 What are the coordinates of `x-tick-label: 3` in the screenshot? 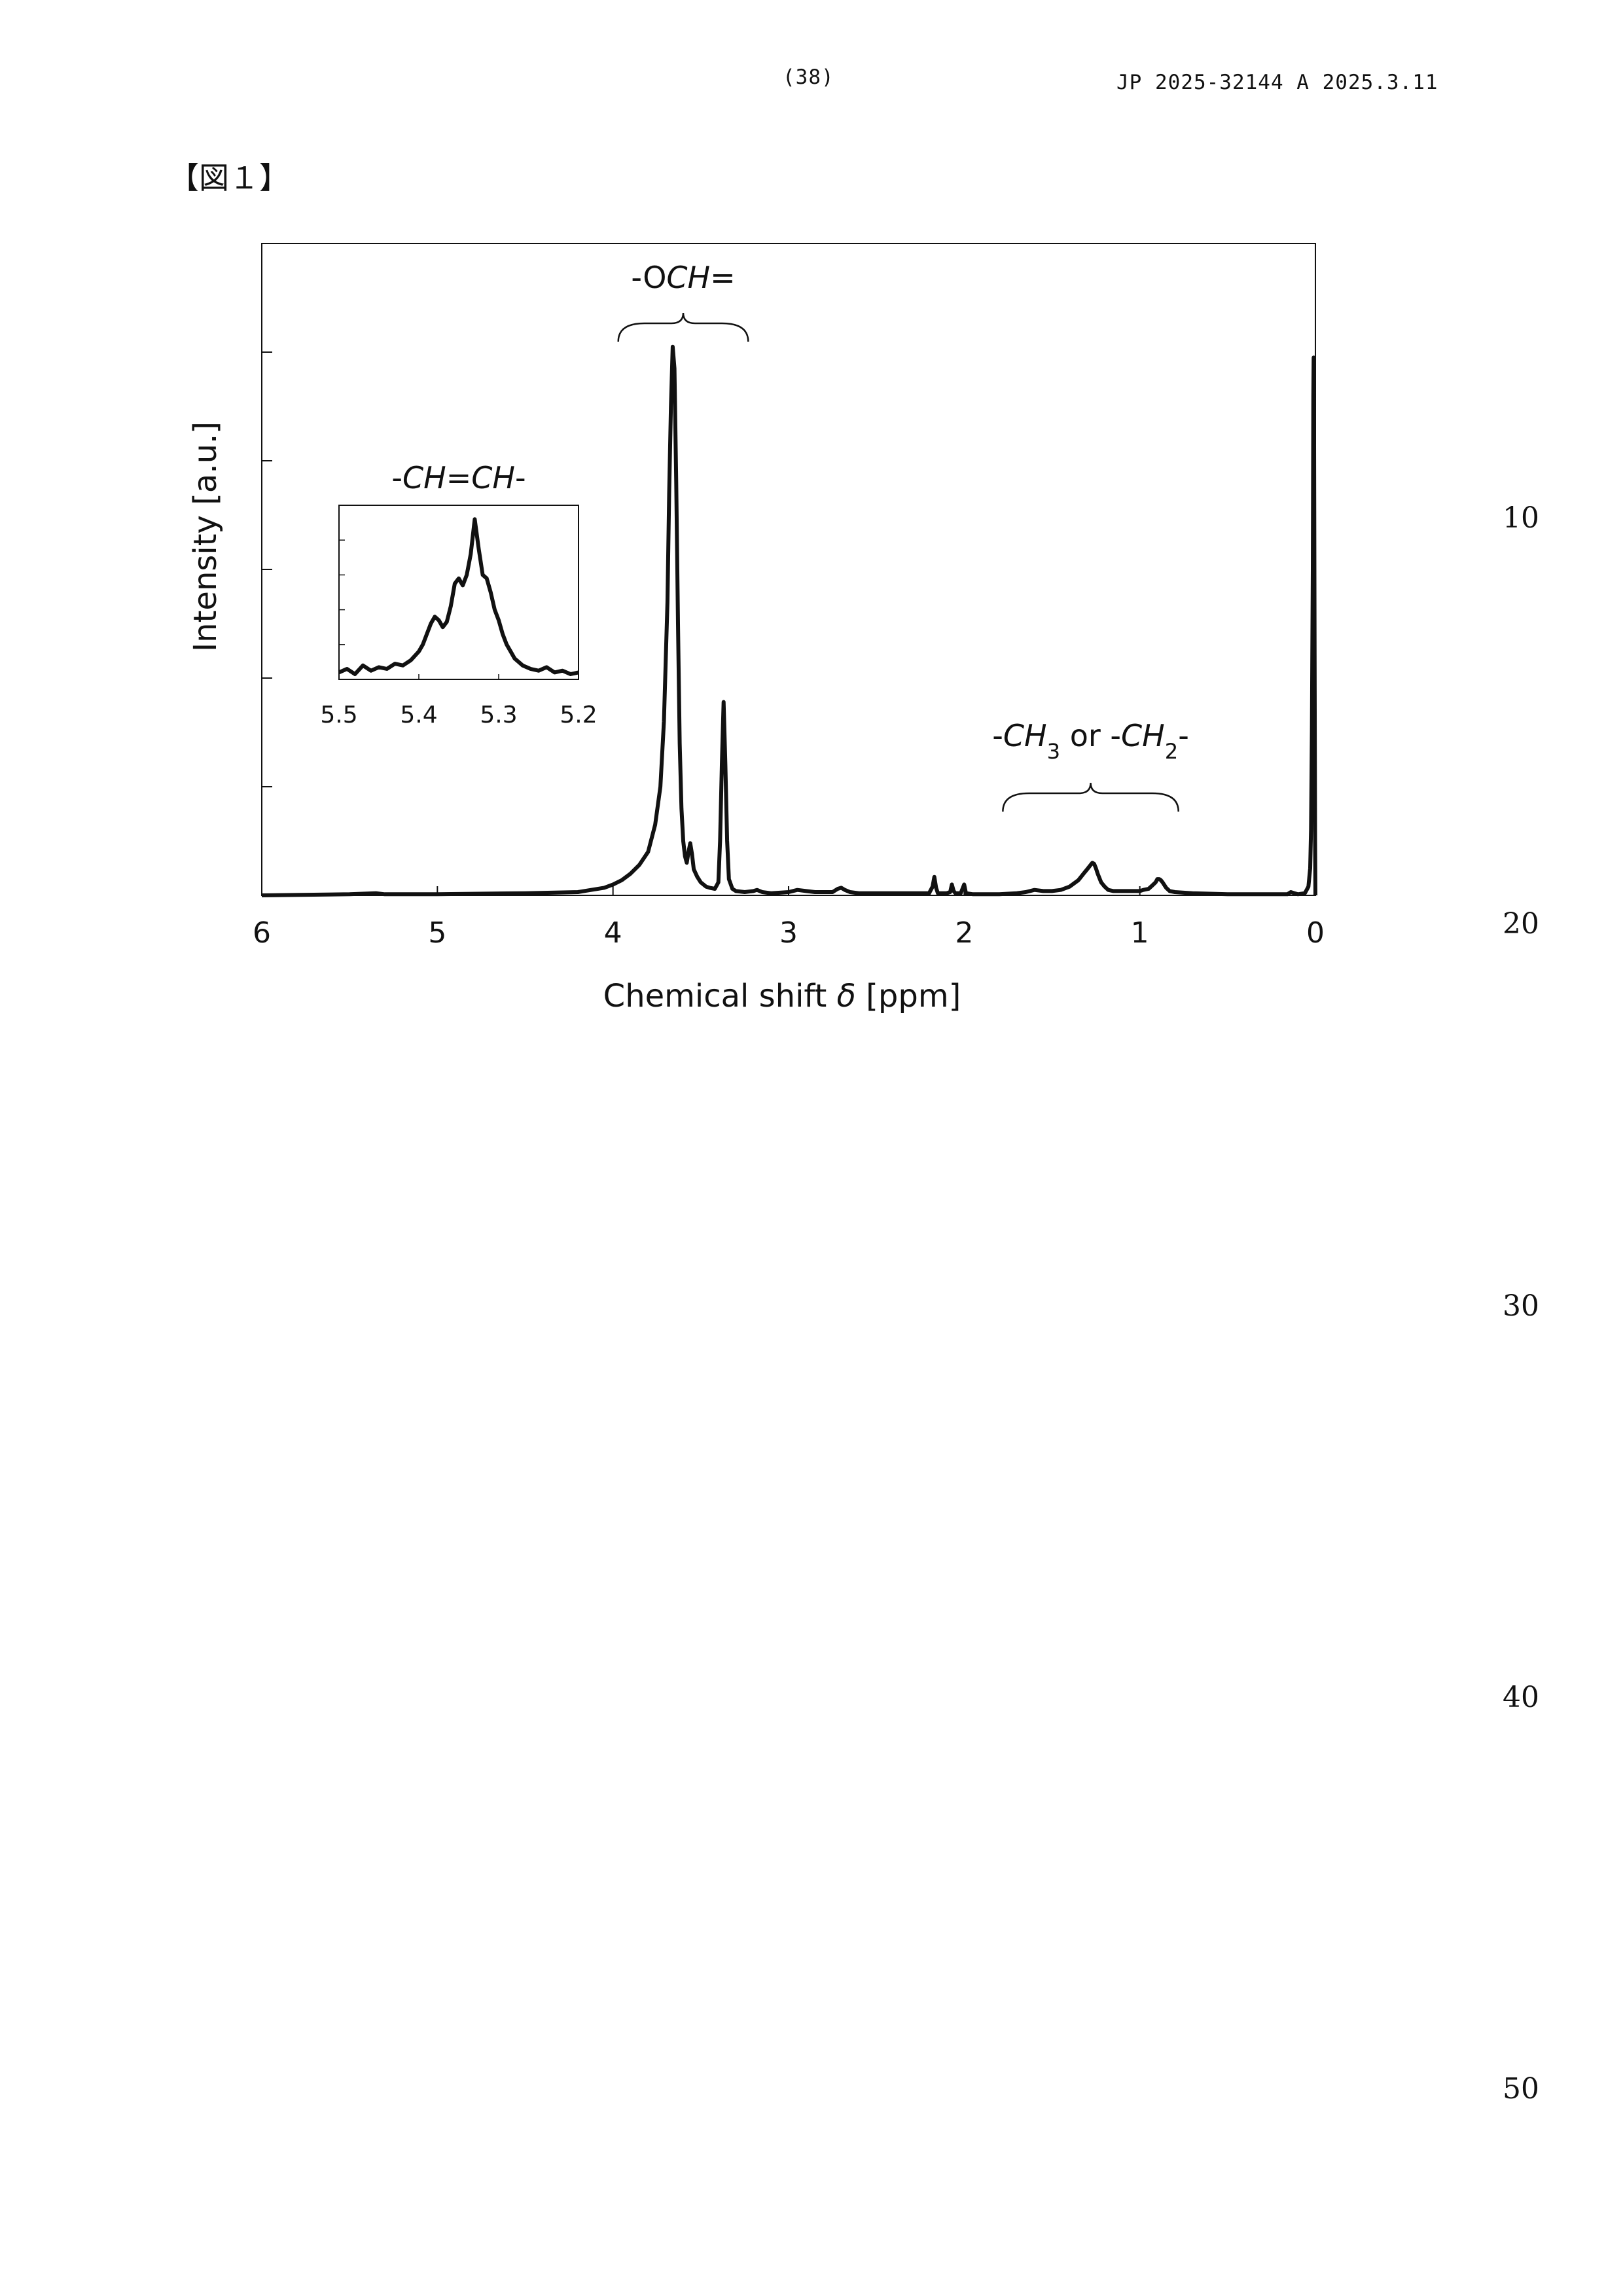 It's located at (788, 933).